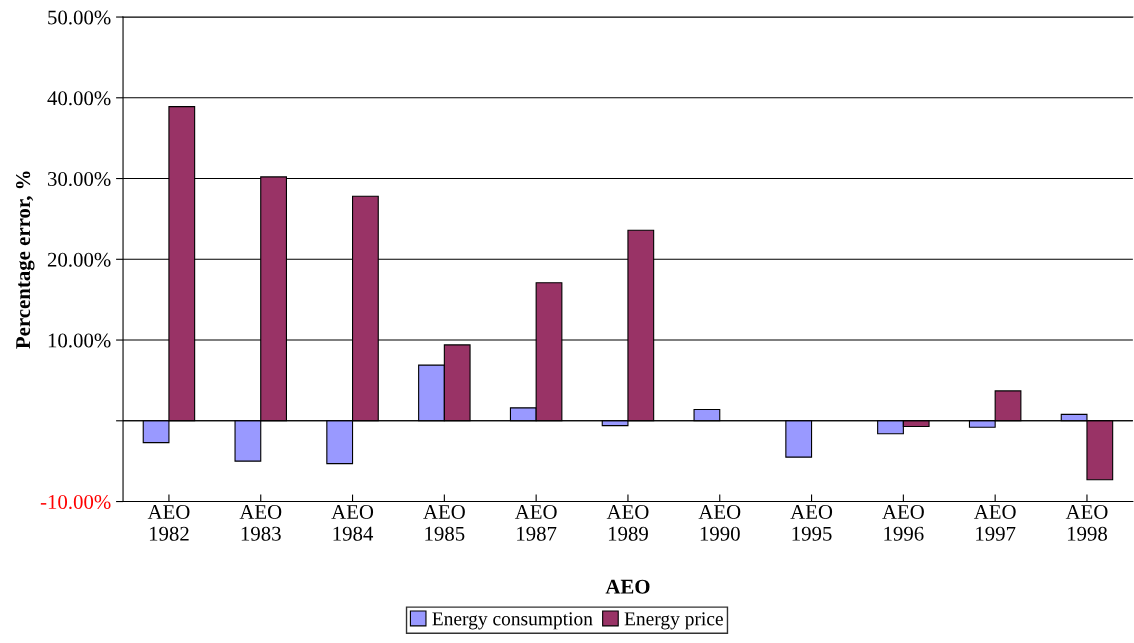  Describe the element at coordinates (627, 586) in the screenshot. I see `x-axis-title: AEO` at that location.